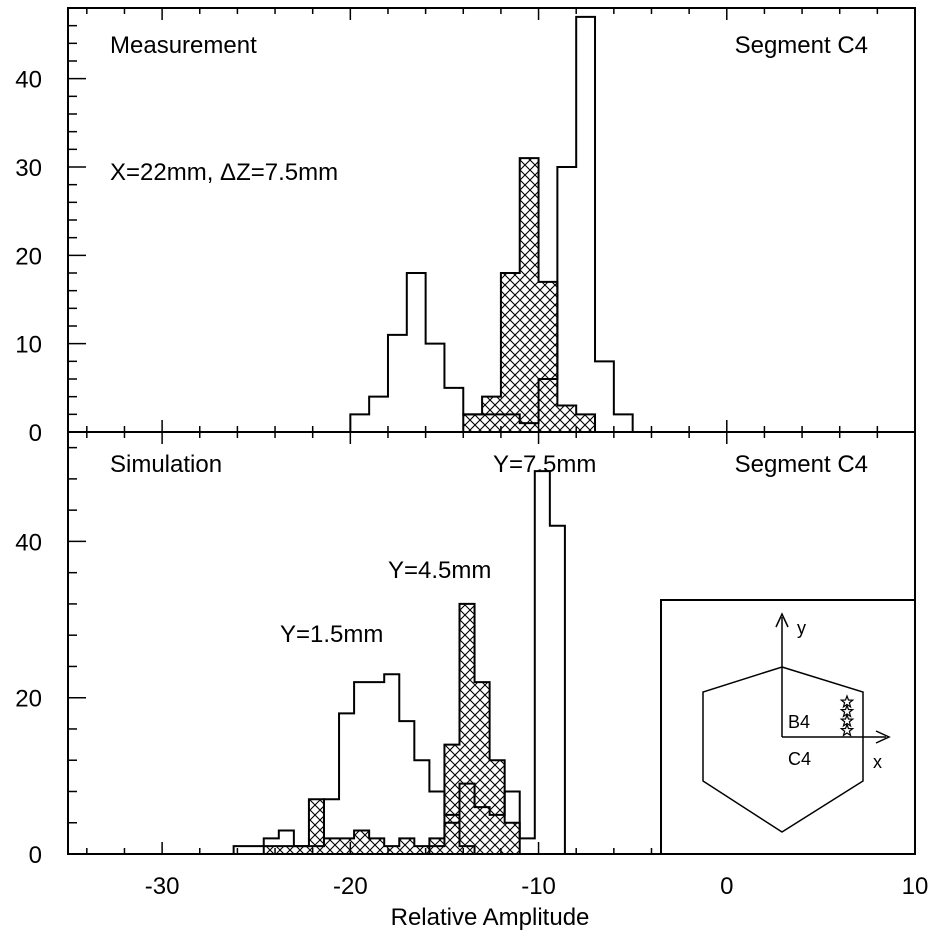 The width and height of the screenshot is (935, 948). What do you see at coordinates (877, 762) in the screenshot?
I see `inset-x-label: x` at bounding box center [877, 762].